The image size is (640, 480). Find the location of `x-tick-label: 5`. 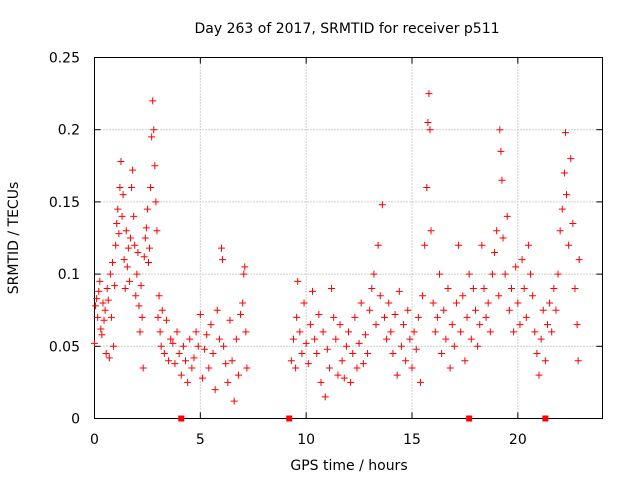

x-tick-label: 5 is located at coordinates (200, 440).